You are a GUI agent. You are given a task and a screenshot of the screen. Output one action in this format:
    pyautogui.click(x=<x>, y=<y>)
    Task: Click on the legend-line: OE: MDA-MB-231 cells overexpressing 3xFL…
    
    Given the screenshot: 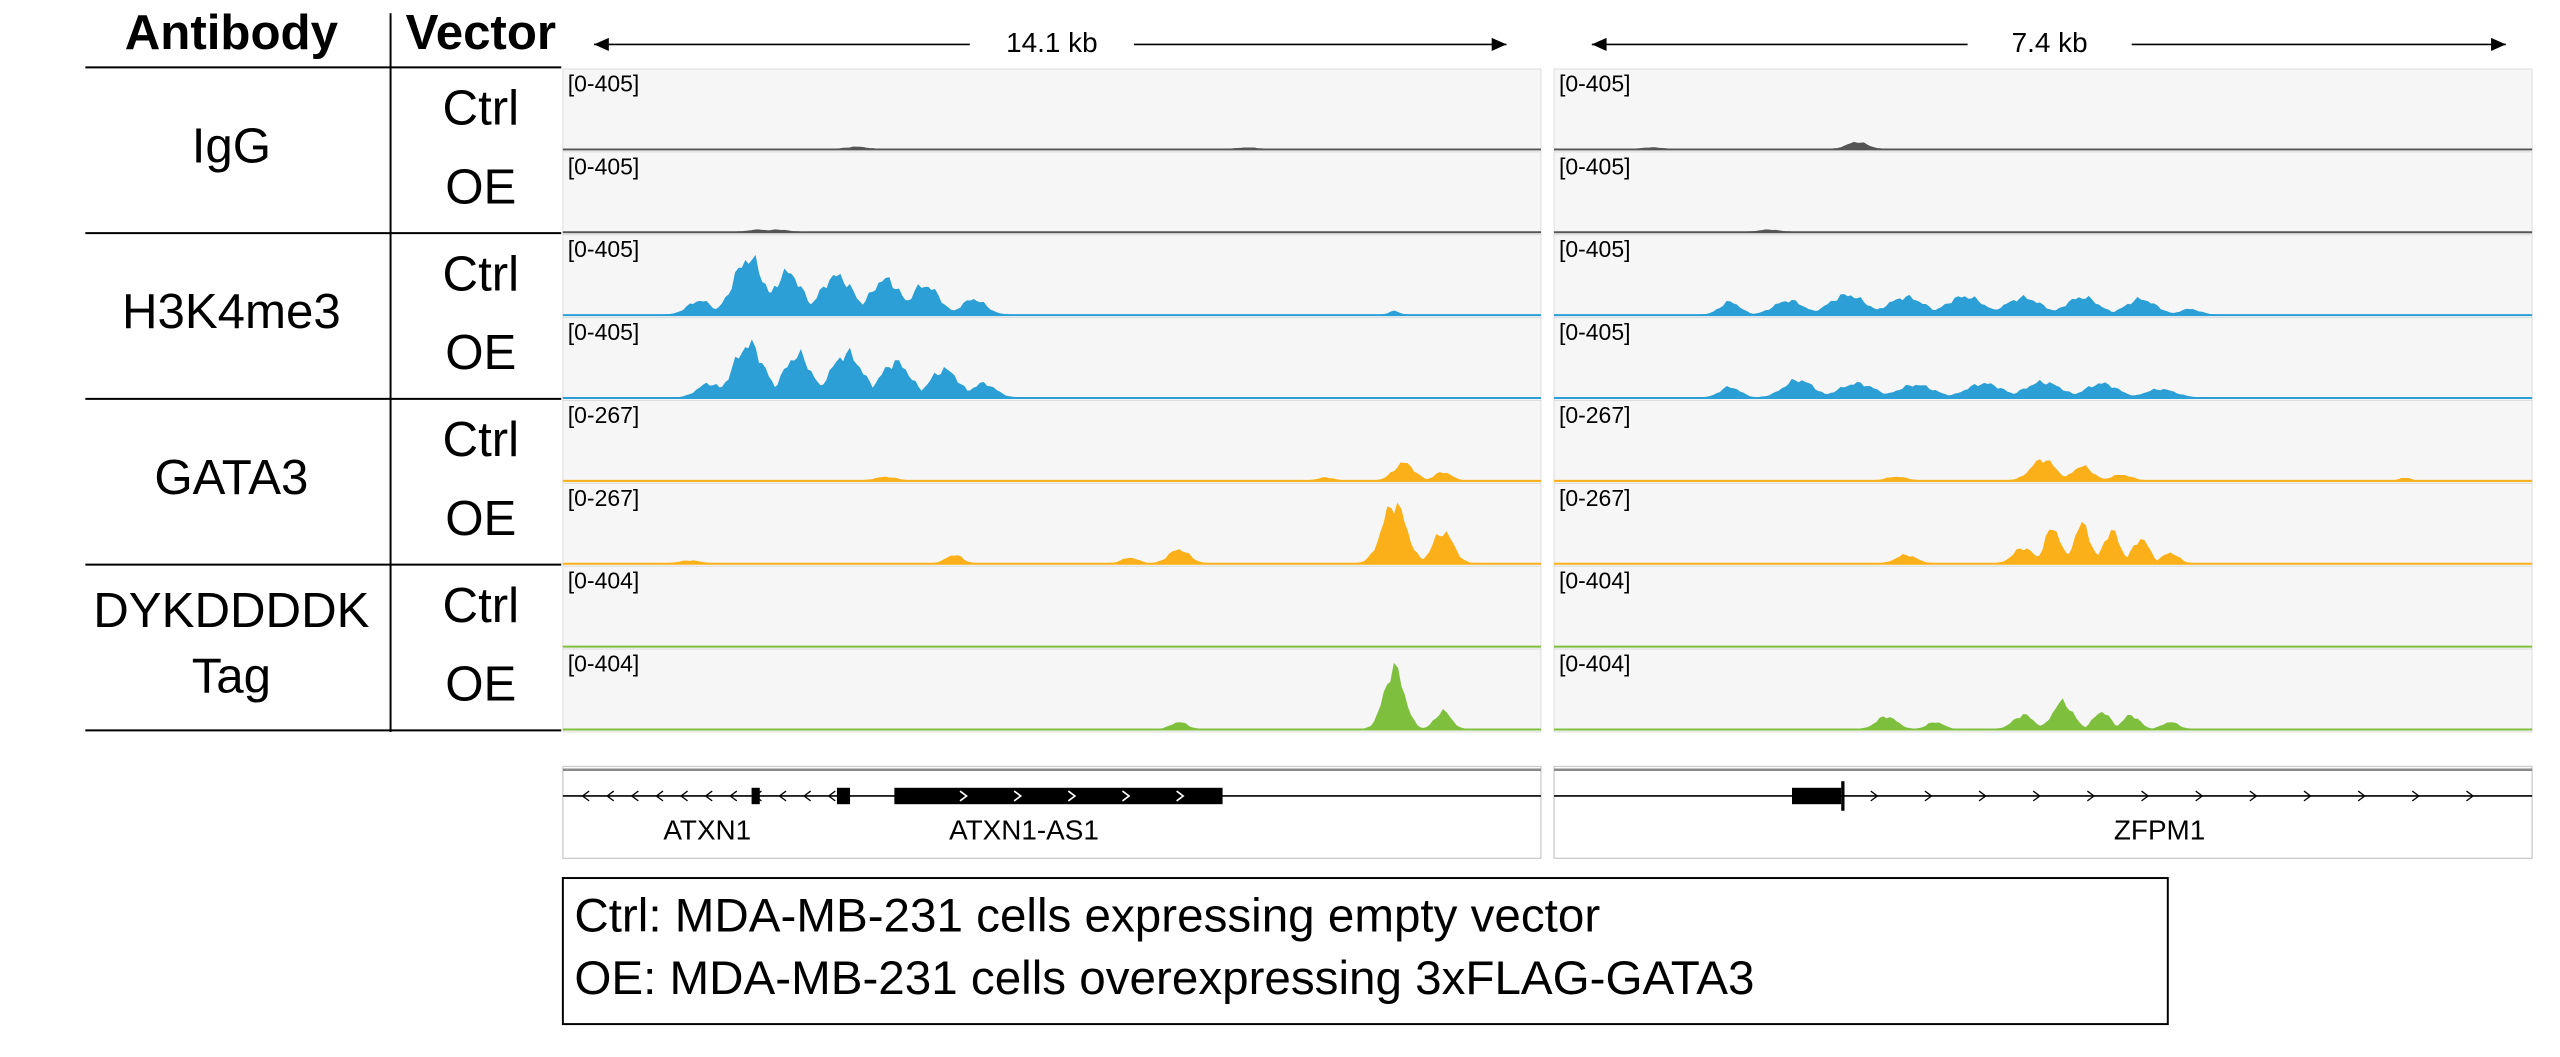 What is the action you would take?
    pyautogui.click(x=1164, y=978)
    